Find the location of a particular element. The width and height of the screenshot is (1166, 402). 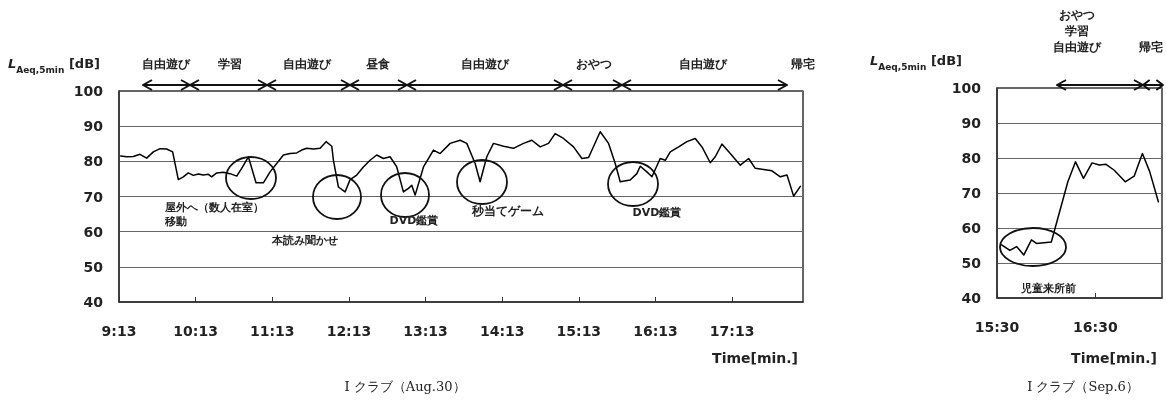

text: 学習 is located at coordinates (230, 64).